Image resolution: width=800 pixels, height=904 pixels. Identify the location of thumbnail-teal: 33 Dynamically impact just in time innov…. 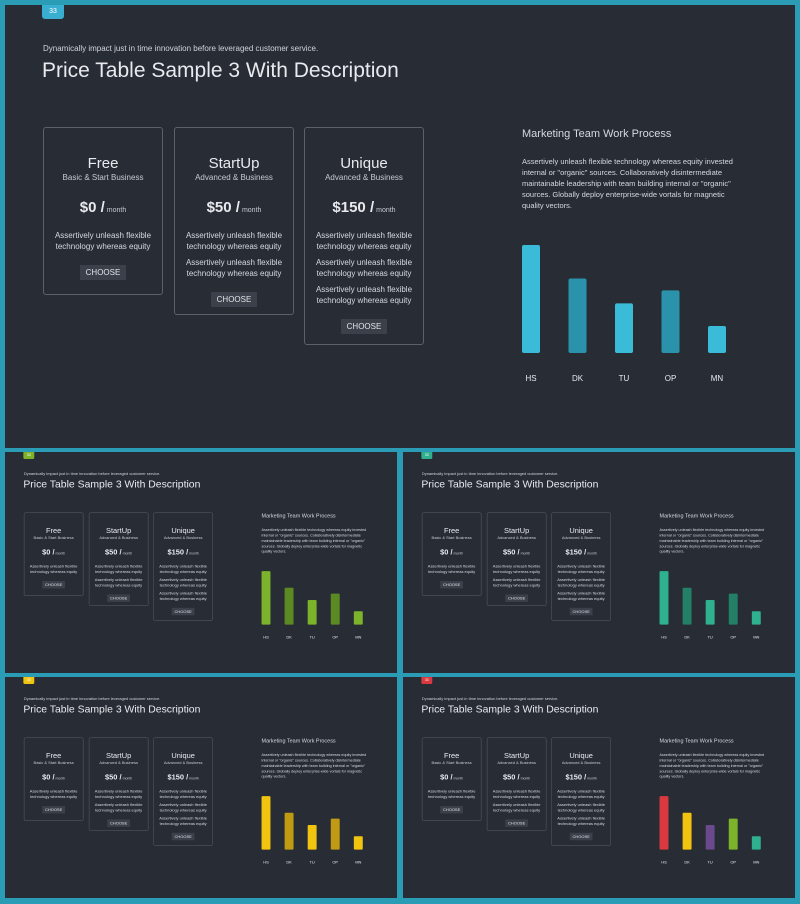
(599, 562).